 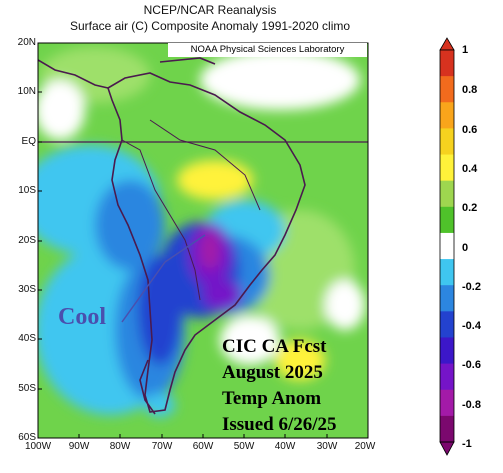 I want to click on cool-annotation: Cool, so click(x=82, y=317).